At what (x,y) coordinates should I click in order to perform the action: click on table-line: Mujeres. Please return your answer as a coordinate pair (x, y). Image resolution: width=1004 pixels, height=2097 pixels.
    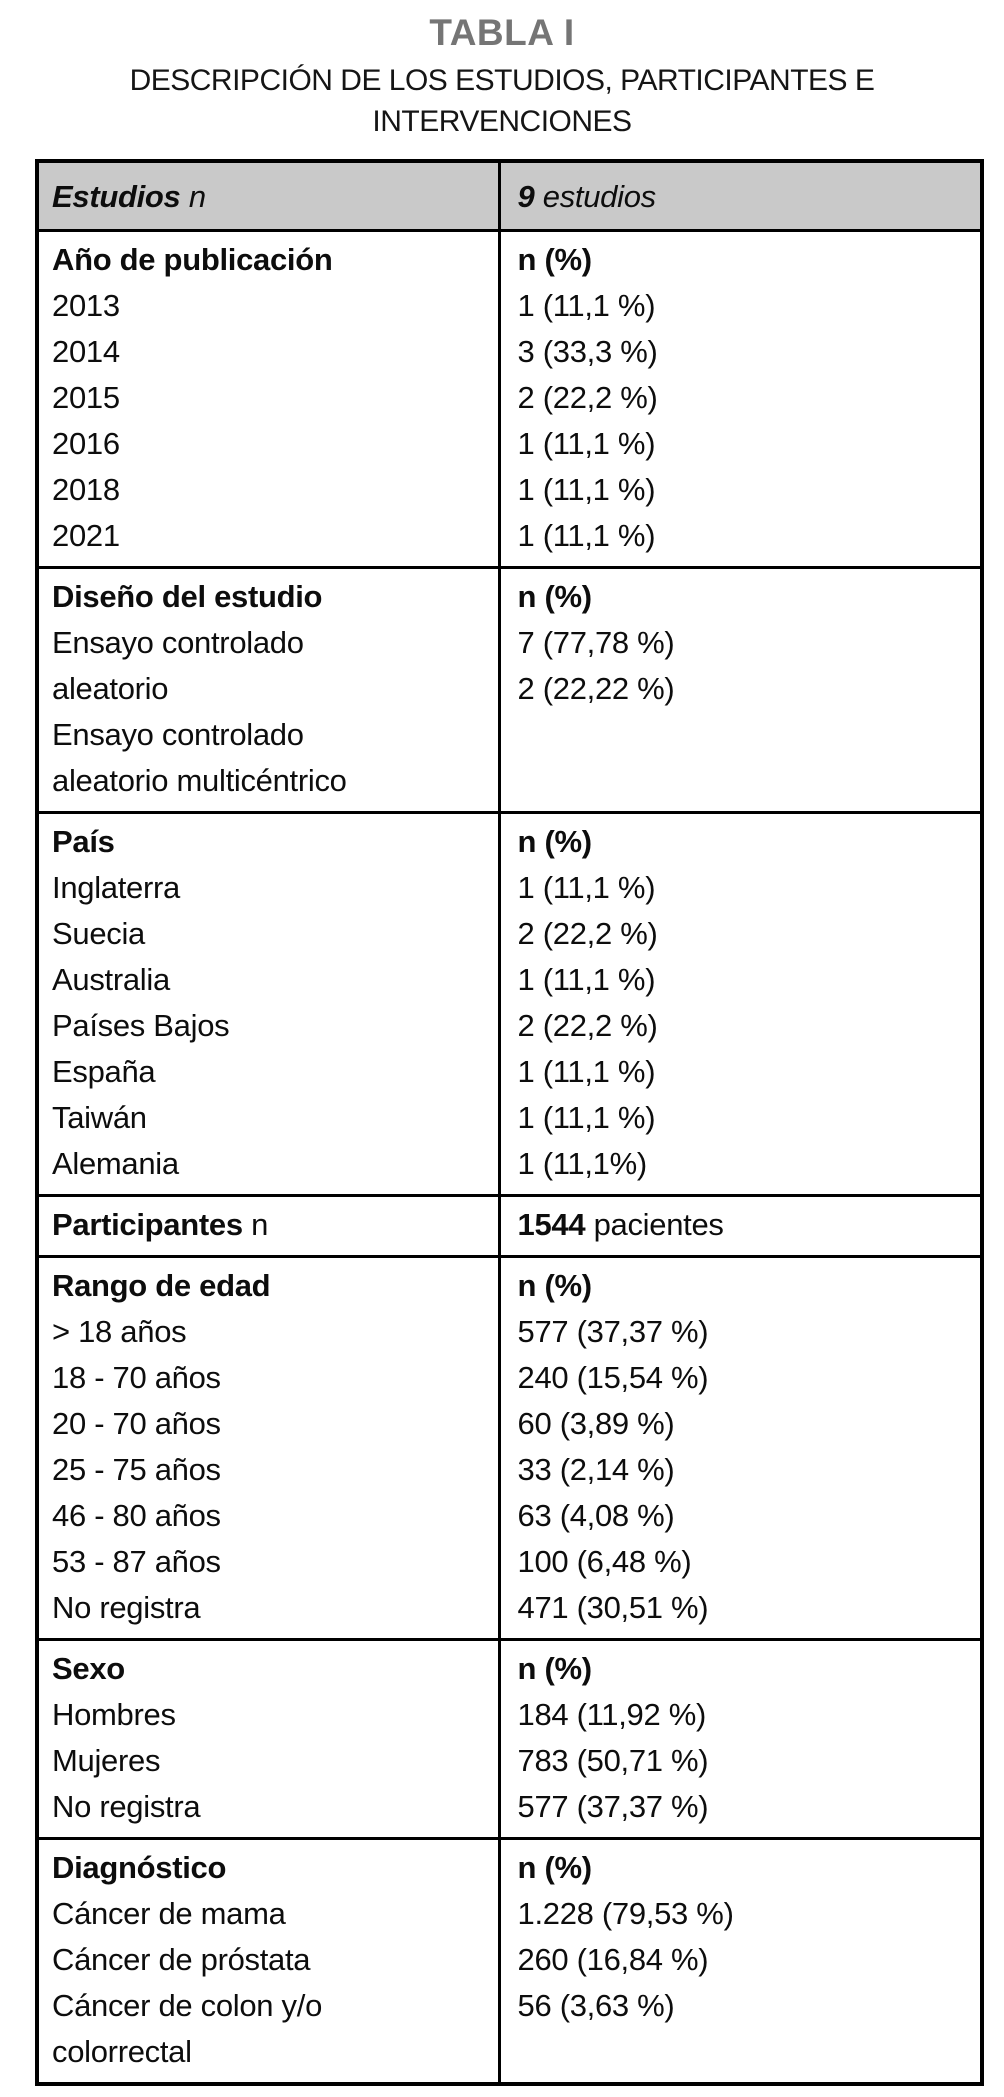
    Looking at the image, I should click on (272, 1761).